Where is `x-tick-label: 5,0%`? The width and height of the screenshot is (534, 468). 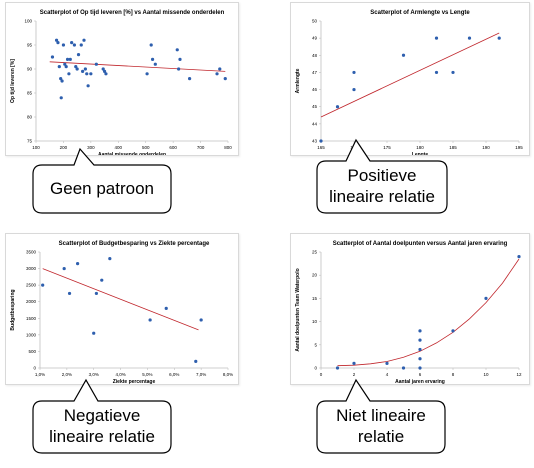
x-tick-label: 5,0% is located at coordinates (147, 374).